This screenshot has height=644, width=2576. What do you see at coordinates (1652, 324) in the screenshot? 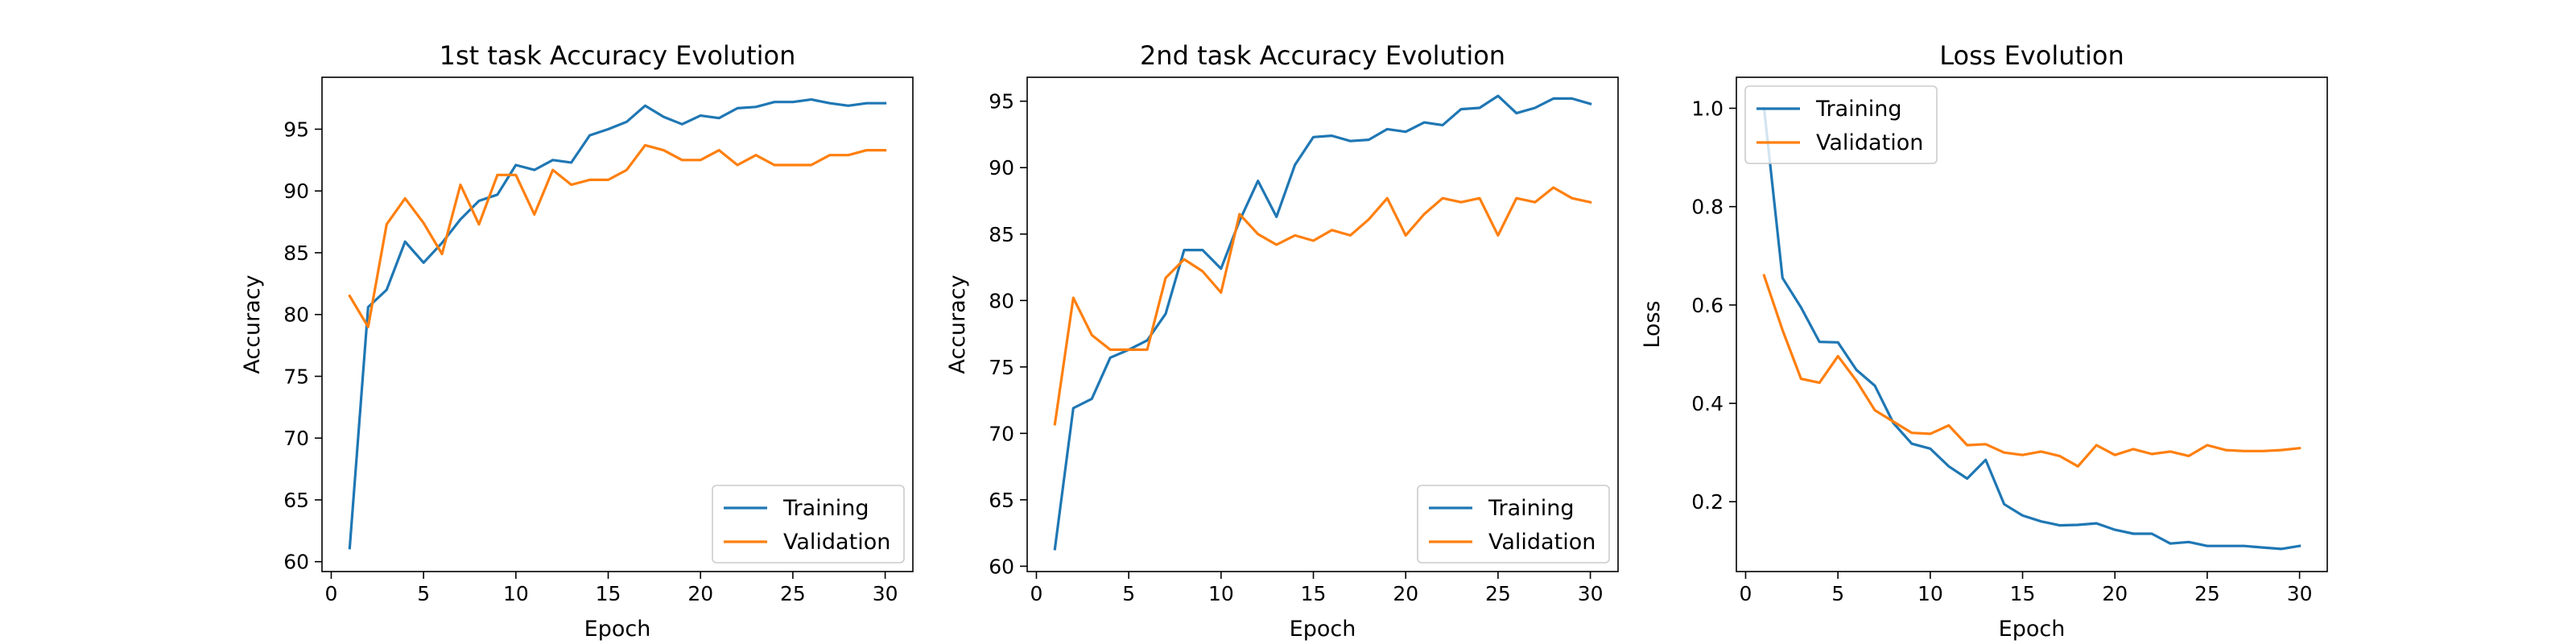
I see `y-axis-label: Loss` at bounding box center [1652, 324].